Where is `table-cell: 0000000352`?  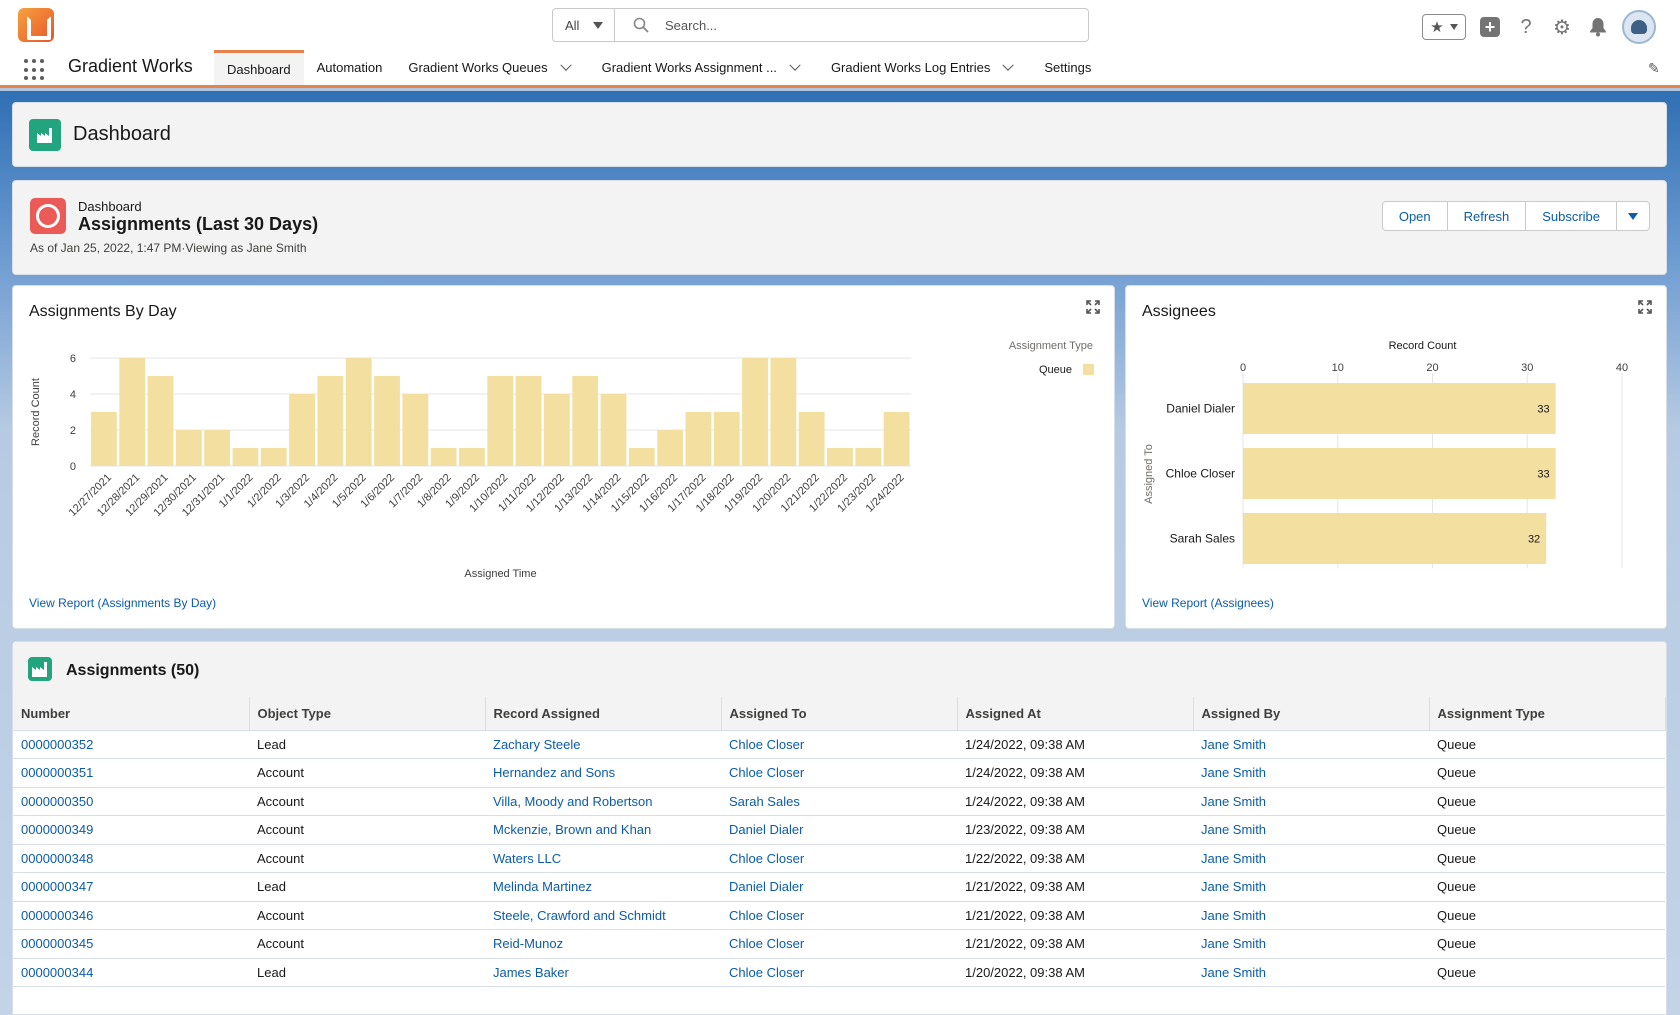
table-cell: 0000000352 is located at coordinates (131, 744).